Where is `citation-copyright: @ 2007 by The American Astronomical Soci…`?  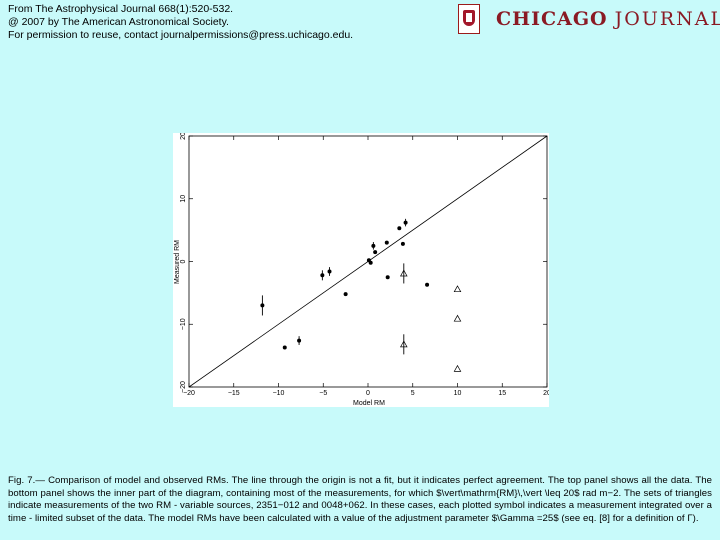 citation-copyright: @ 2007 by The American Astronomical Soci… is located at coordinates (118, 22).